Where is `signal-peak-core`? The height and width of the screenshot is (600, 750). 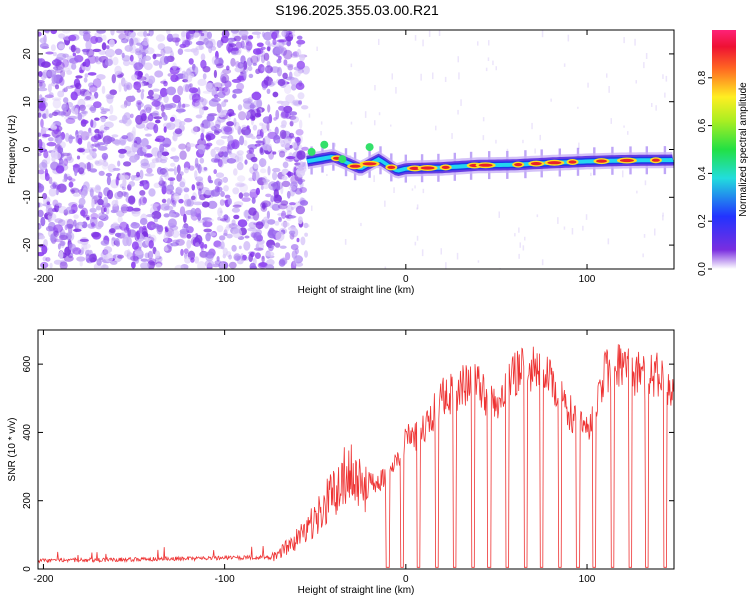
signal-peak-core is located at coordinates (445, 167).